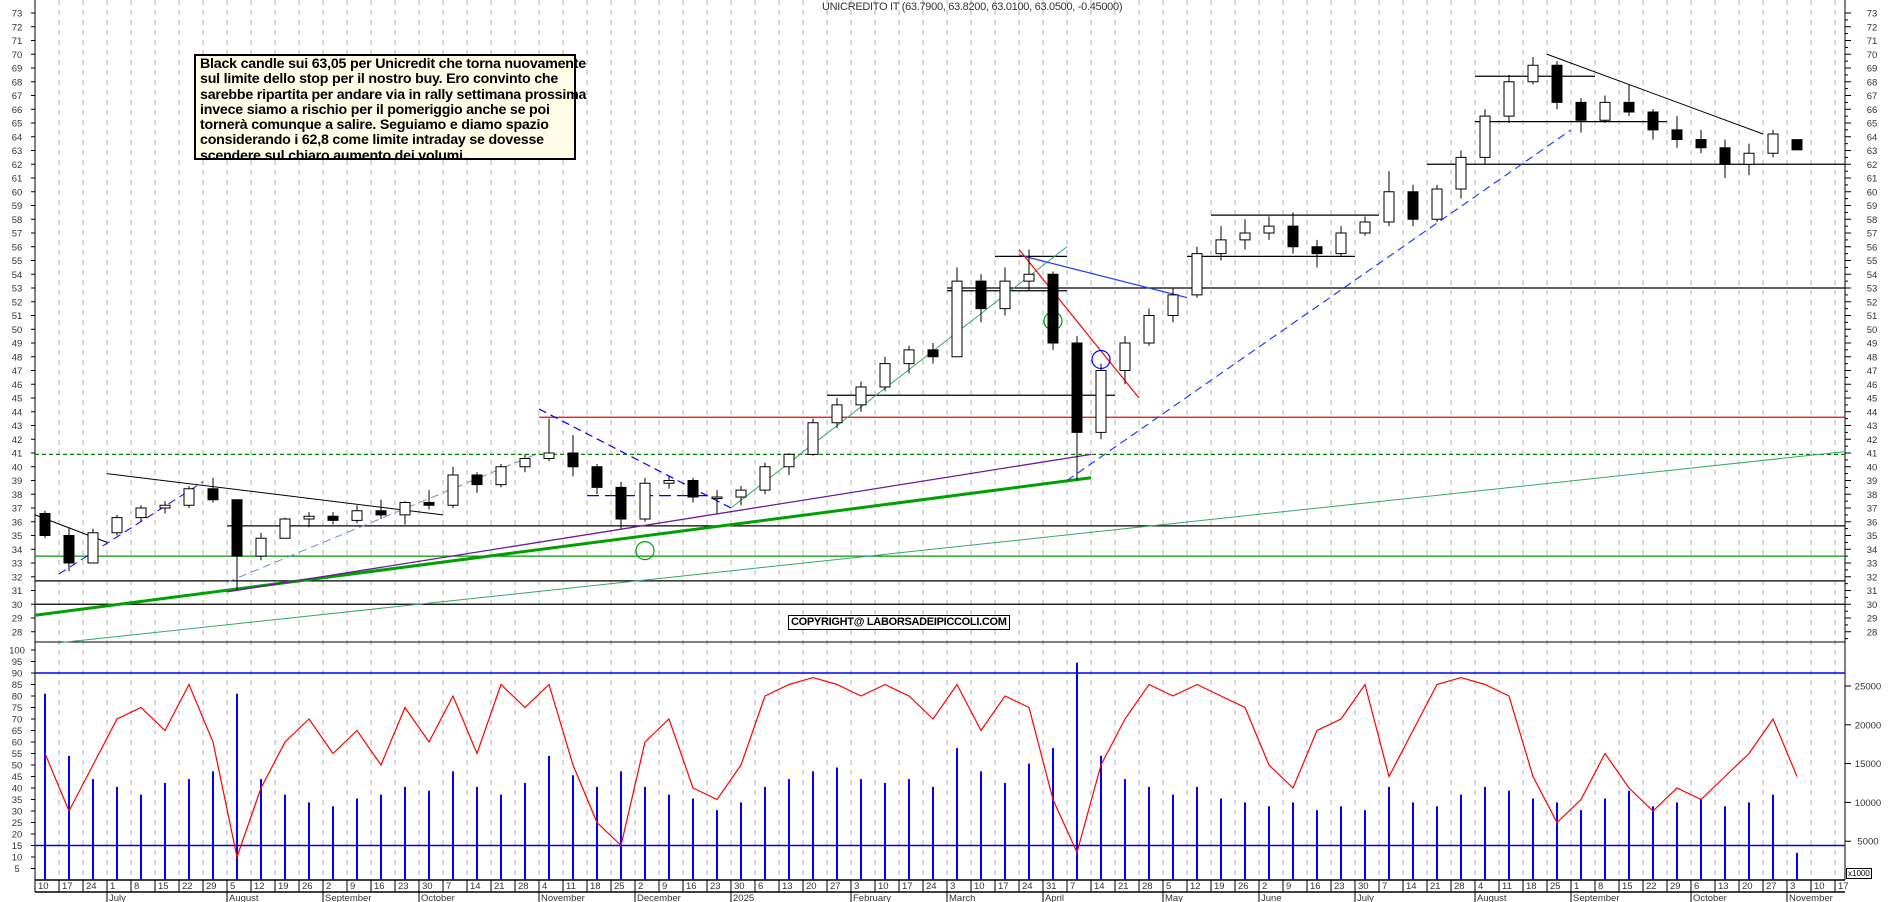  What do you see at coordinates (1872, 330) in the screenshot?
I see `price-tick-label: 50` at bounding box center [1872, 330].